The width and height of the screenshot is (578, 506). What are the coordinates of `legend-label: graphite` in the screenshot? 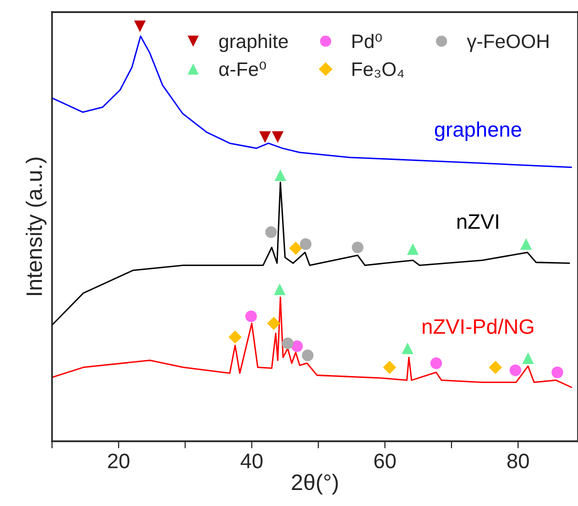 It's located at (253, 43).